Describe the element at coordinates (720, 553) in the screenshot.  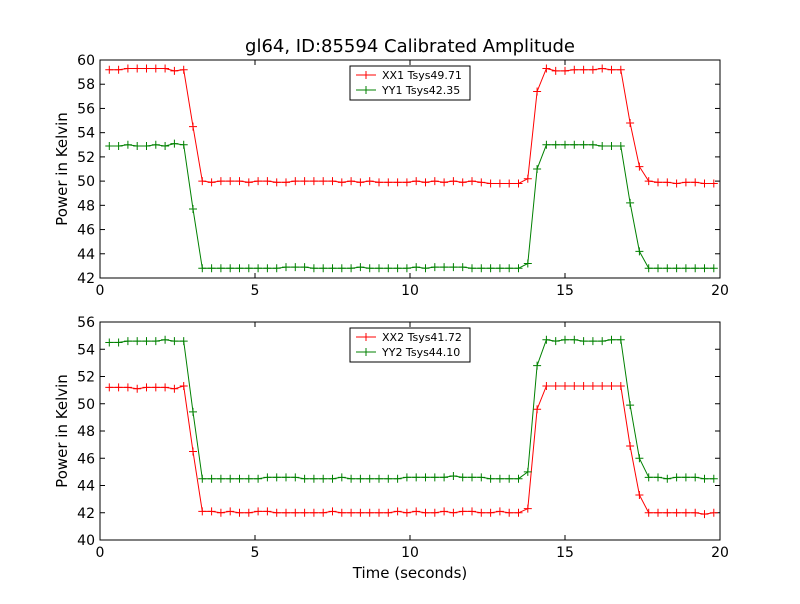
I see `bottom-x-tick-label: 20` at that location.